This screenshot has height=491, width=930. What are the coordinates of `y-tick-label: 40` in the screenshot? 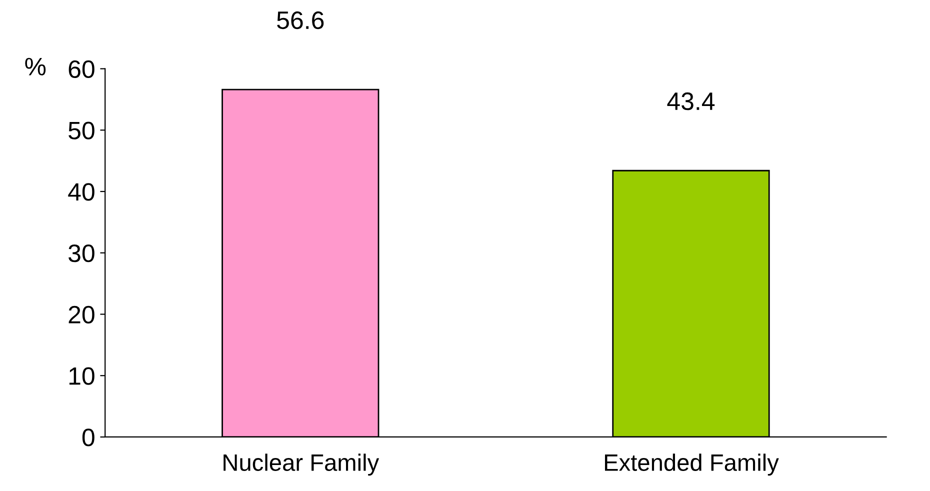 It's located at (81, 192).